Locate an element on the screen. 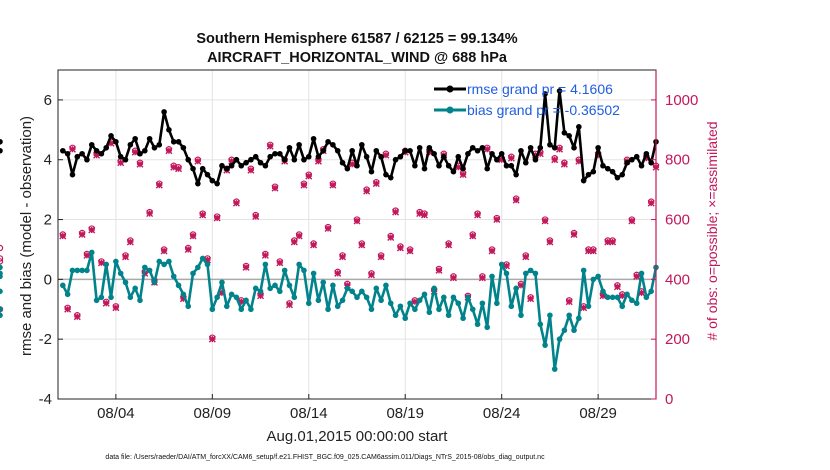 The width and height of the screenshot is (830, 470). chart-subtitle: AIRCRAFT_HORIZONTAL_WIND @ 688 hPa is located at coordinates (357, 58).